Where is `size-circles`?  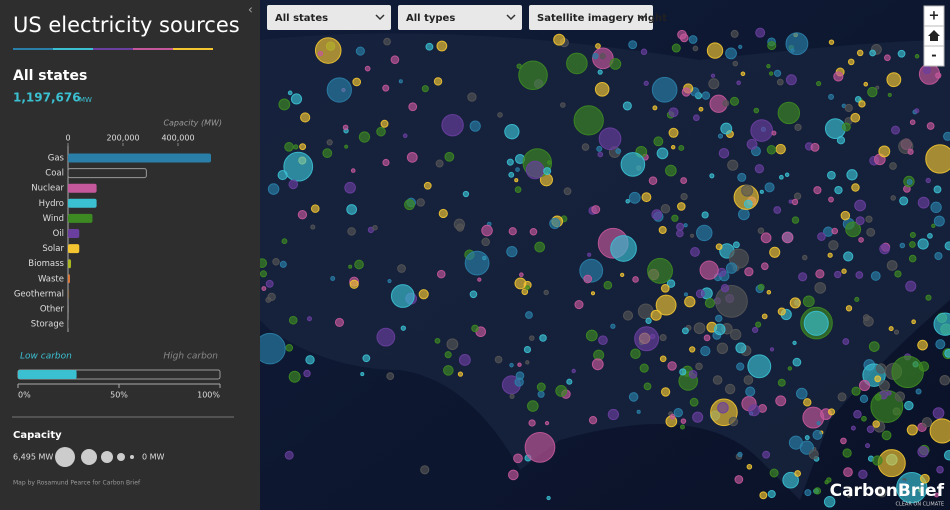
size-circles is located at coordinates (94, 457).